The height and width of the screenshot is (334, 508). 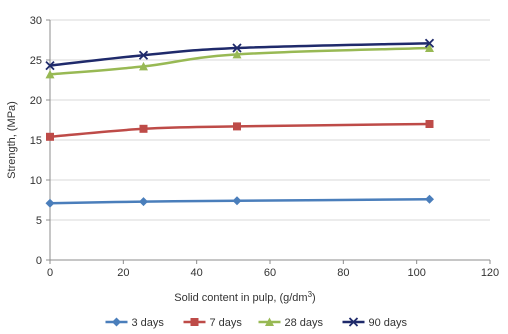 I want to click on legend-marker-28-days, so click(x=269, y=321).